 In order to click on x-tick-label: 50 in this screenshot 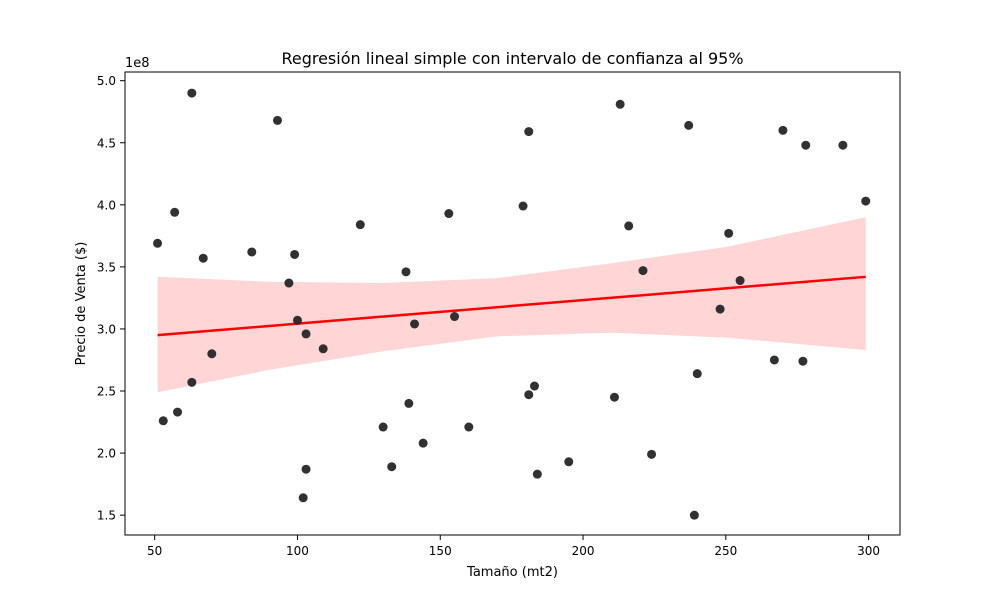, I will do `click(154, 551)`.